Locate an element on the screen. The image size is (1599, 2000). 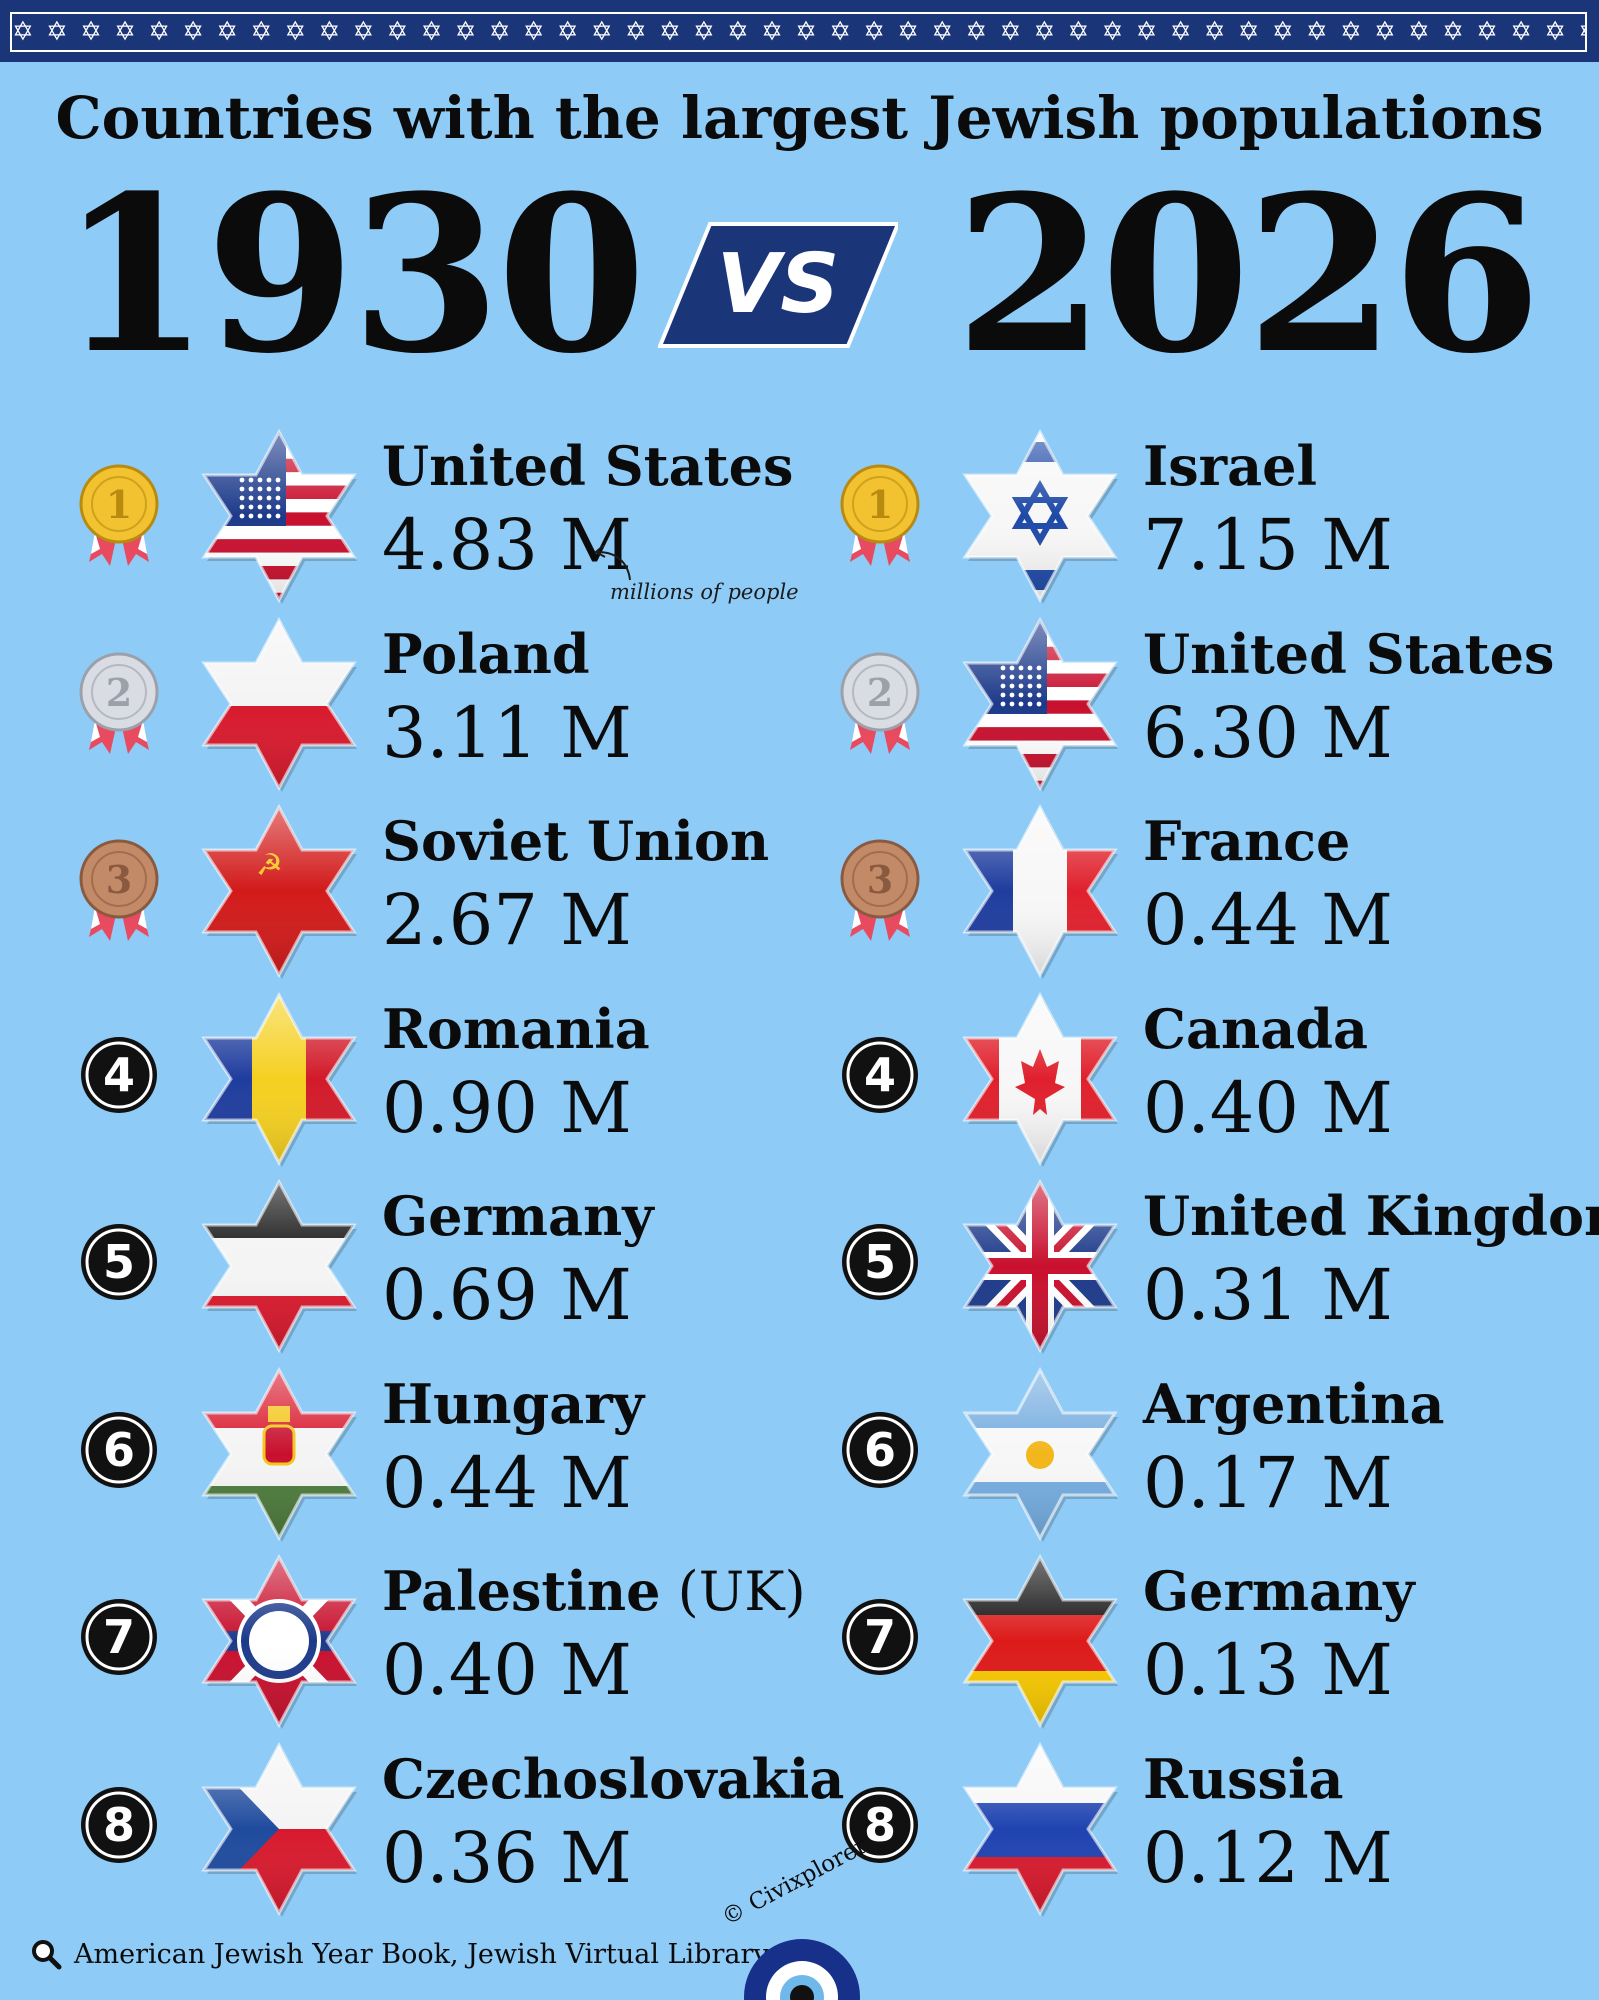
country-label: Russia is located at coordinates (1243, 1778).